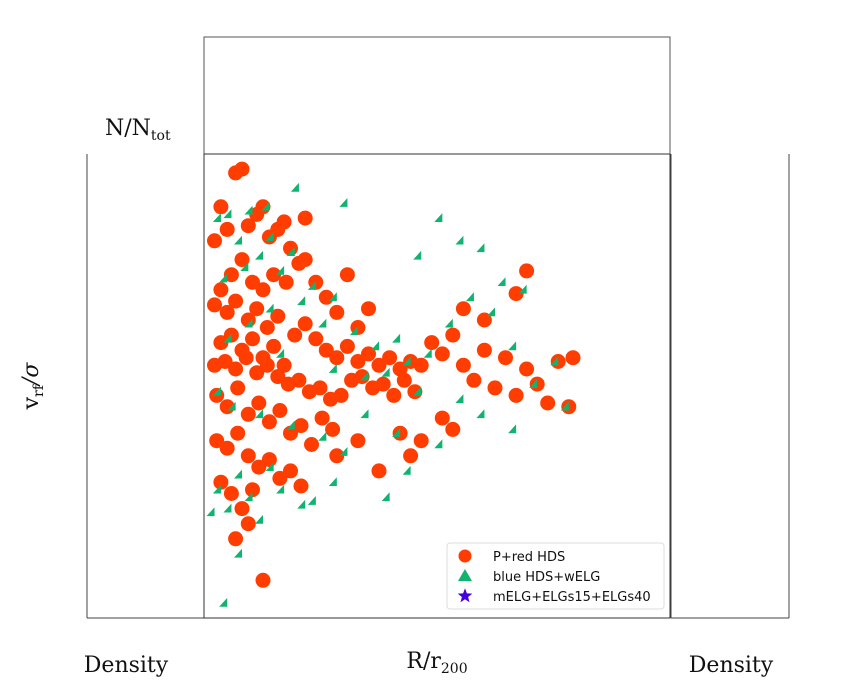 This screenshot has width=844, height=691. I want to click on left-density-xlabel: Density, so click(126, 665).